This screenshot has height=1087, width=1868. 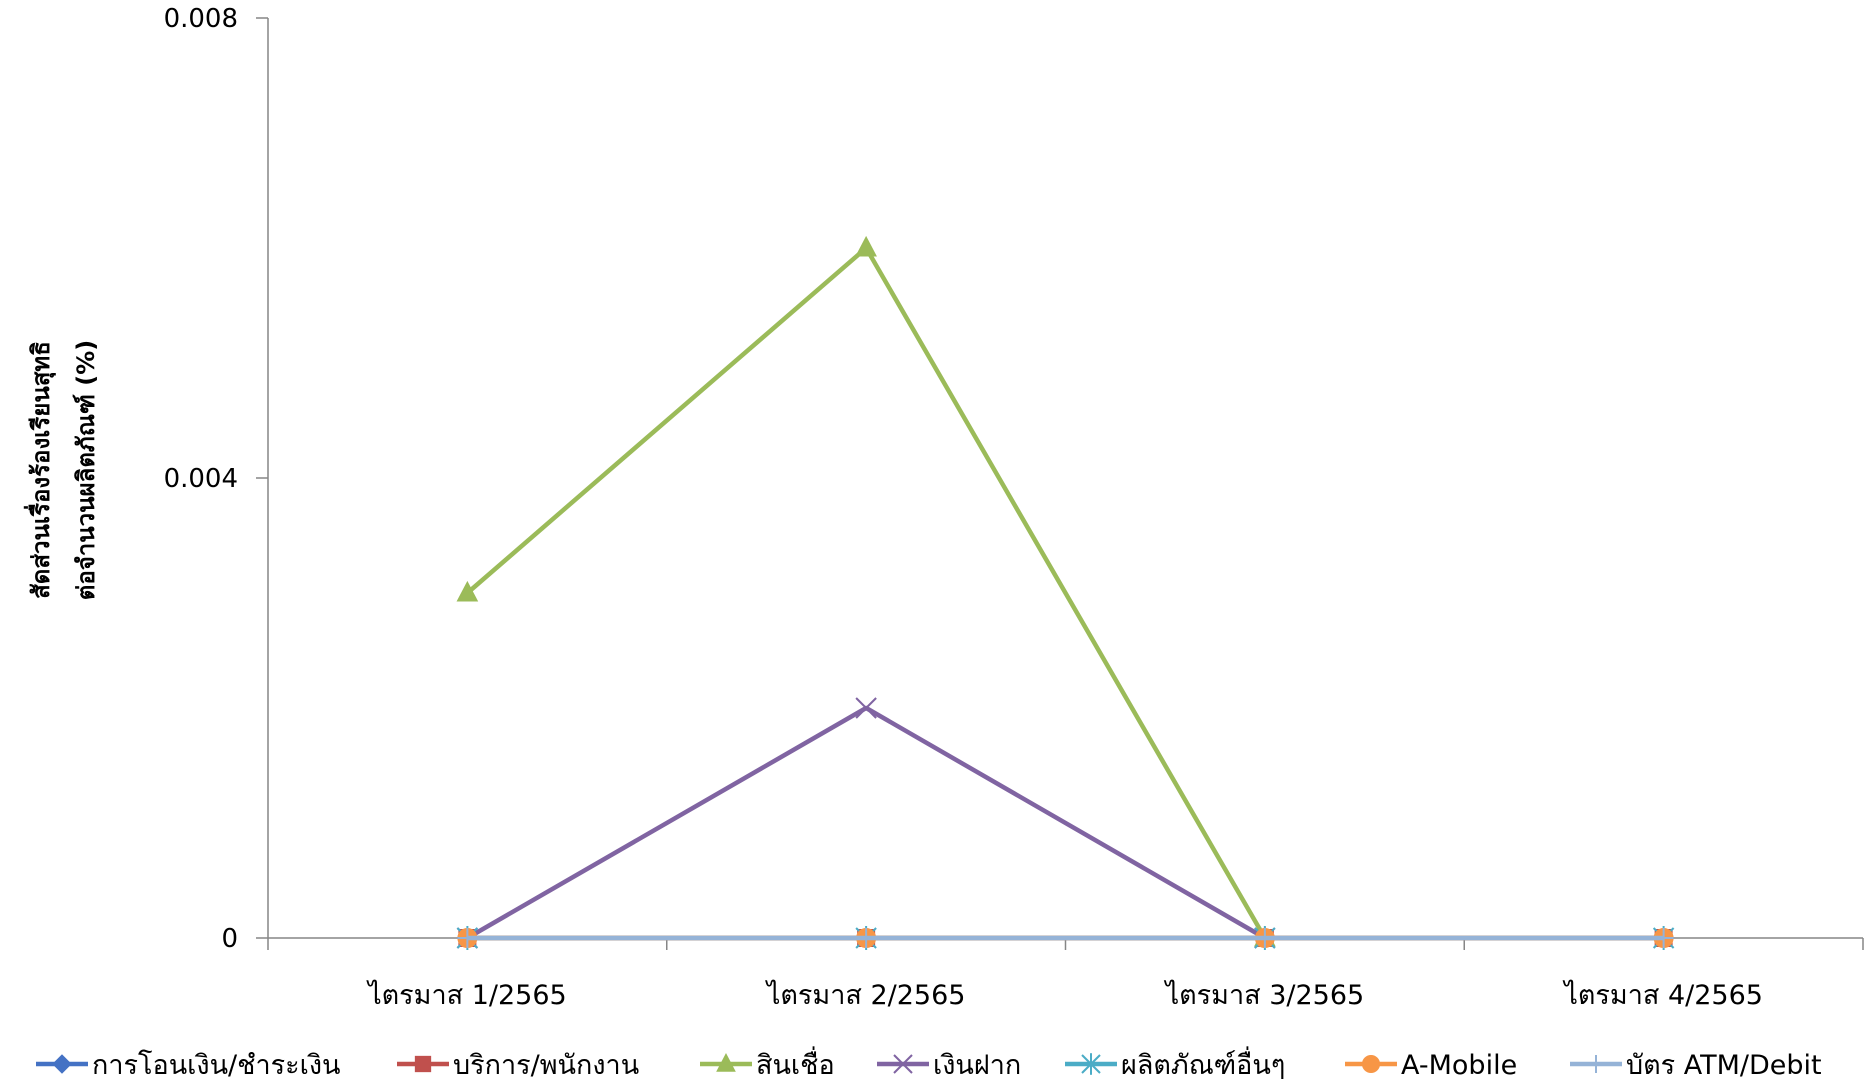 I want to click on y-axis-label-line-2: ต่อจำนวนผลิตภัณฑ์ (%), so click(x=86, y=470).